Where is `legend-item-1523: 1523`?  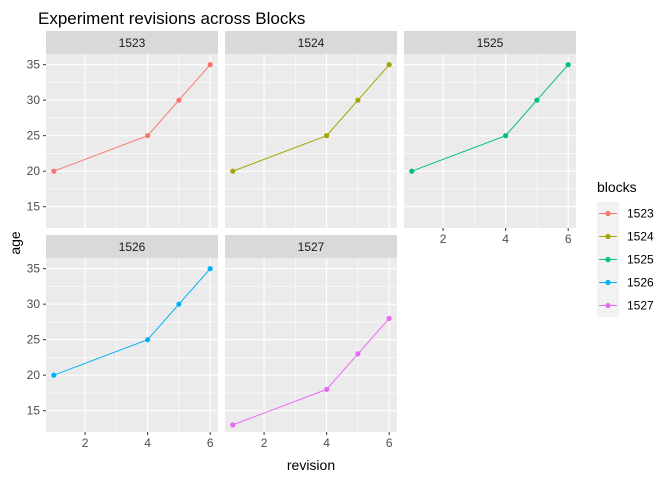
legend-item-1523: 1523 is located at coordinates (625, 213).